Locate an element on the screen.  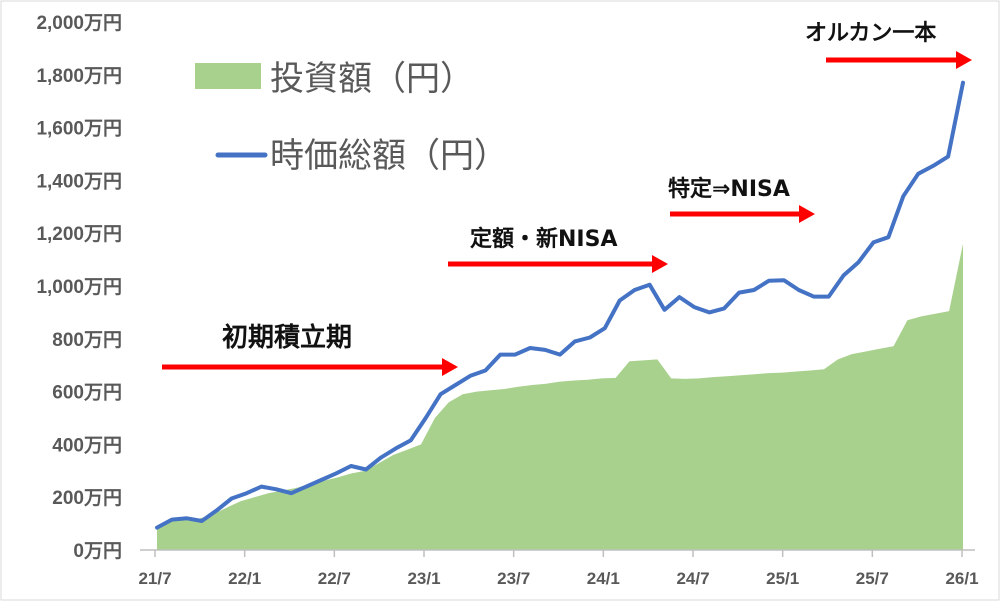
x-tick-label: 24/7 is located at coordinates (692, 578).